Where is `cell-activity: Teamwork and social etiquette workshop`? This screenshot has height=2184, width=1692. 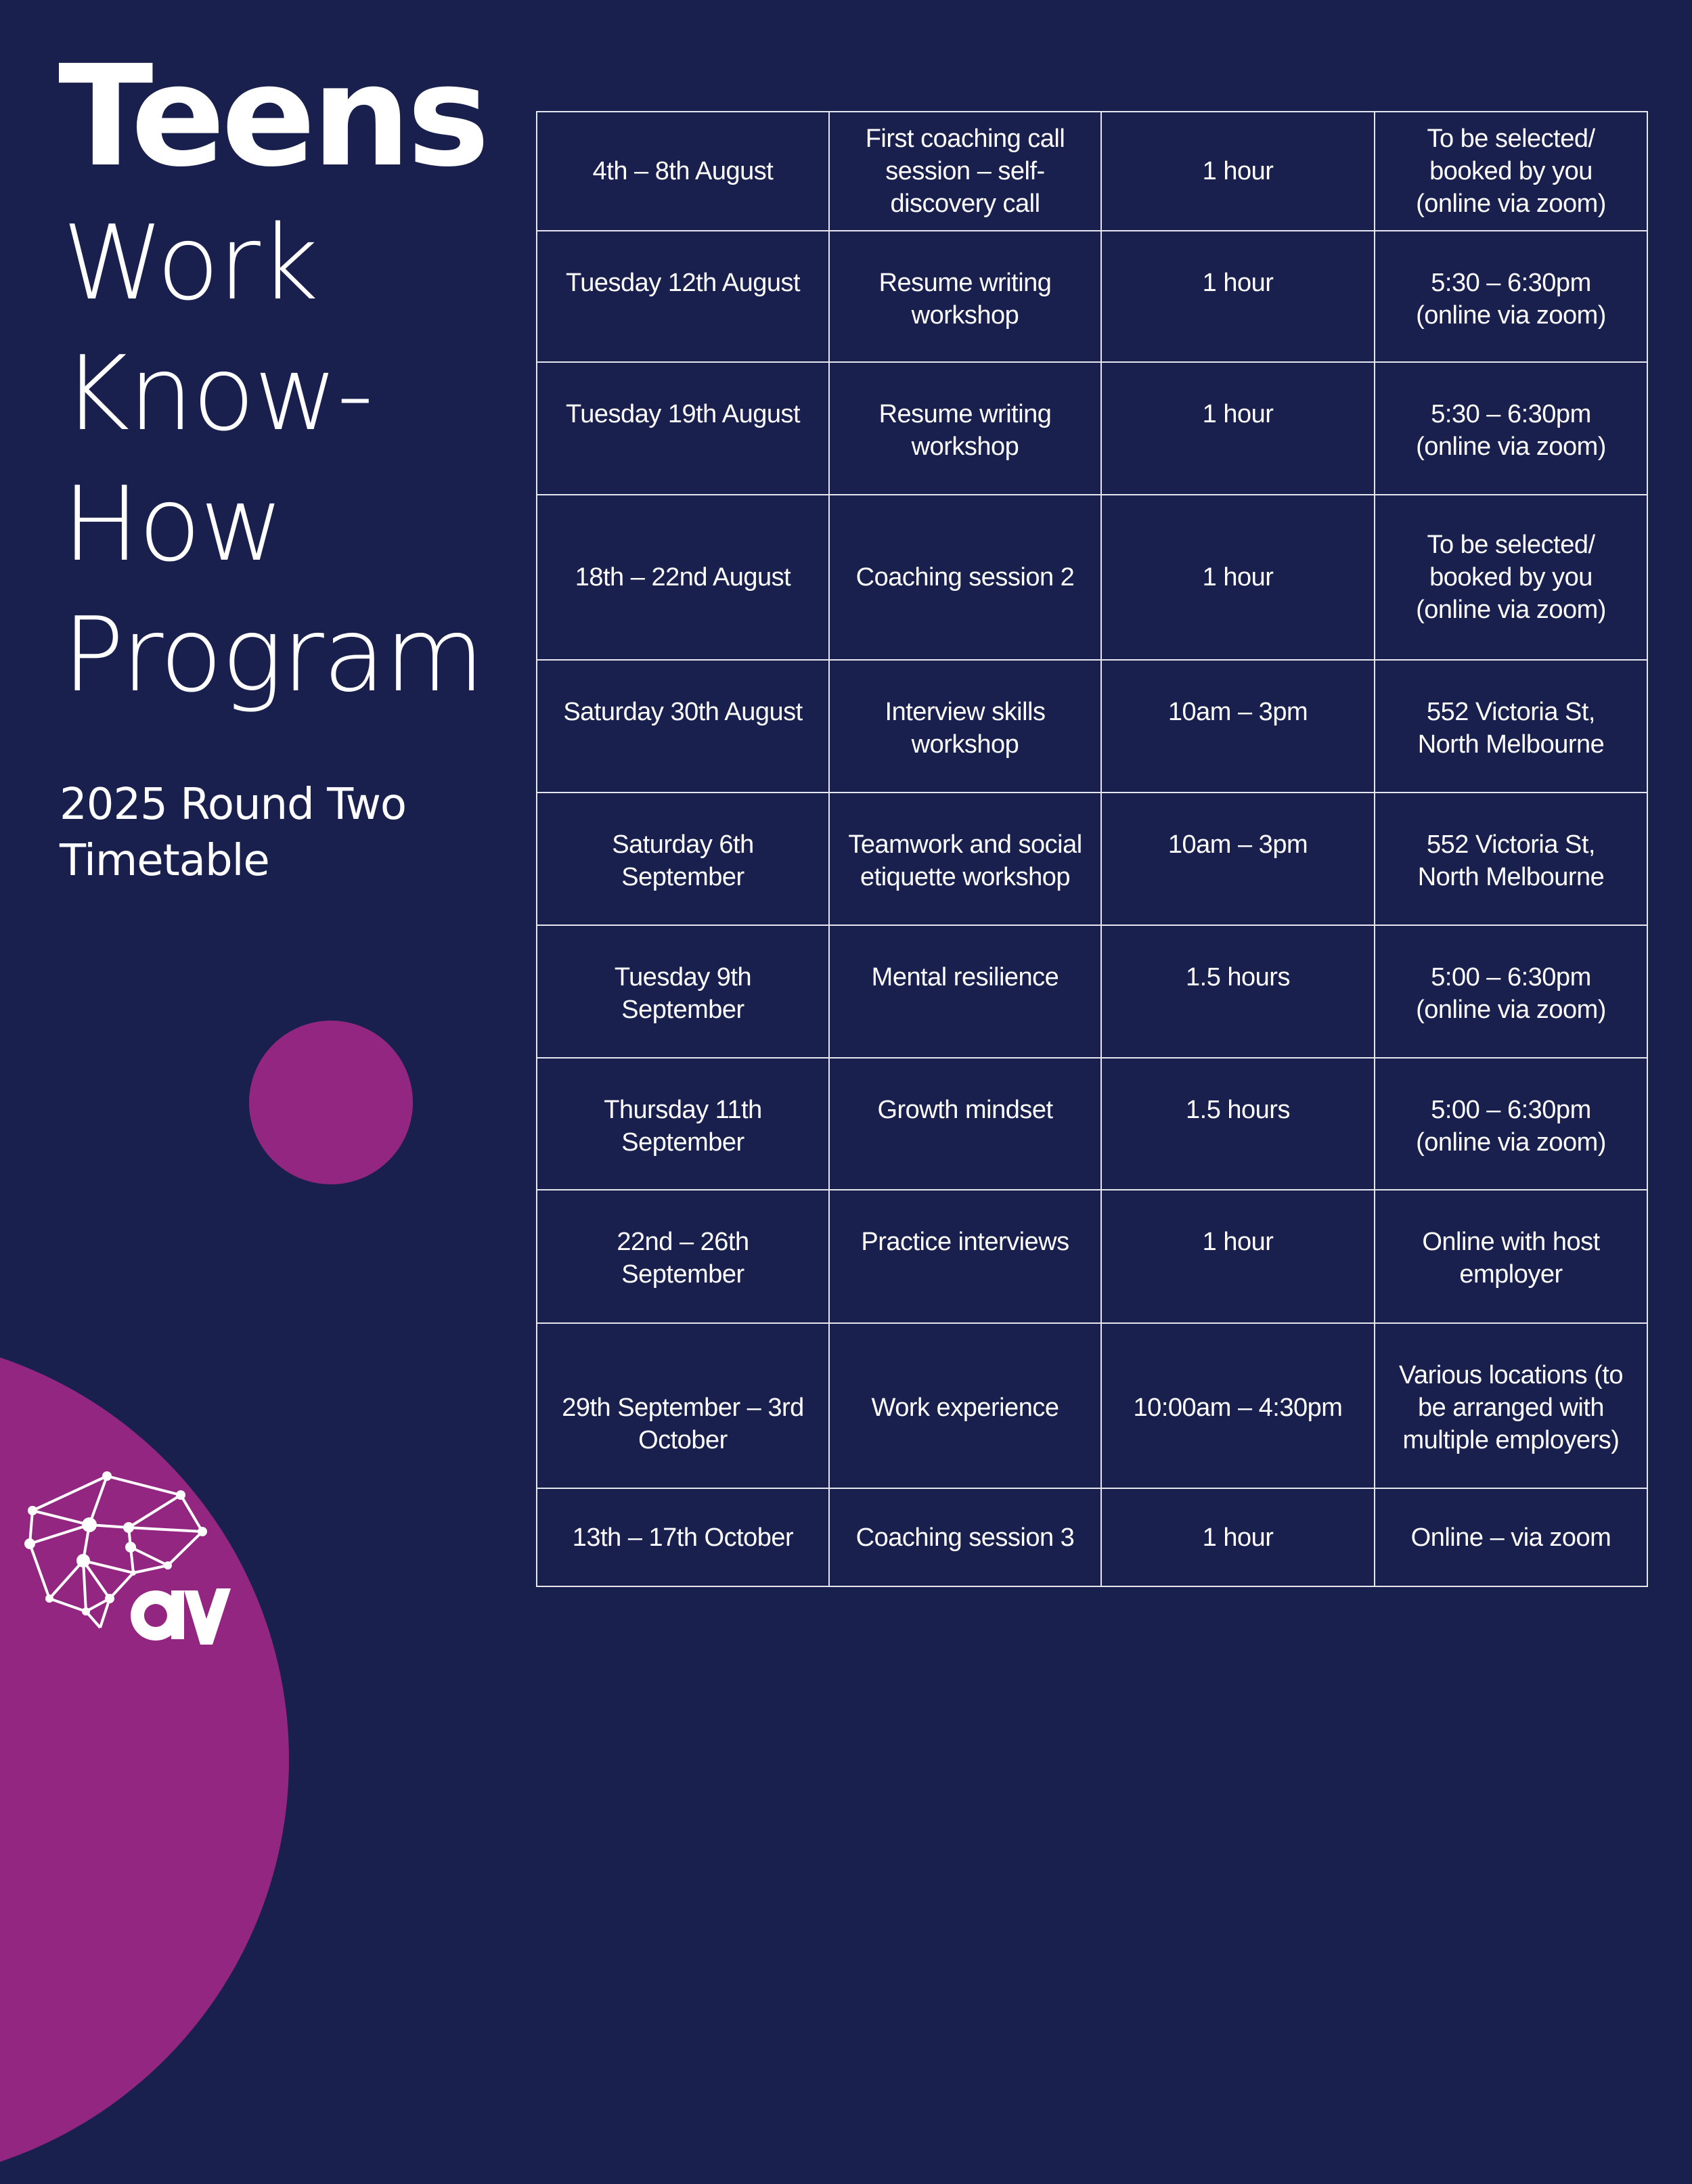 cell-activity: Teamwork and social etiquette workshop is located at coordinates (965, 859).